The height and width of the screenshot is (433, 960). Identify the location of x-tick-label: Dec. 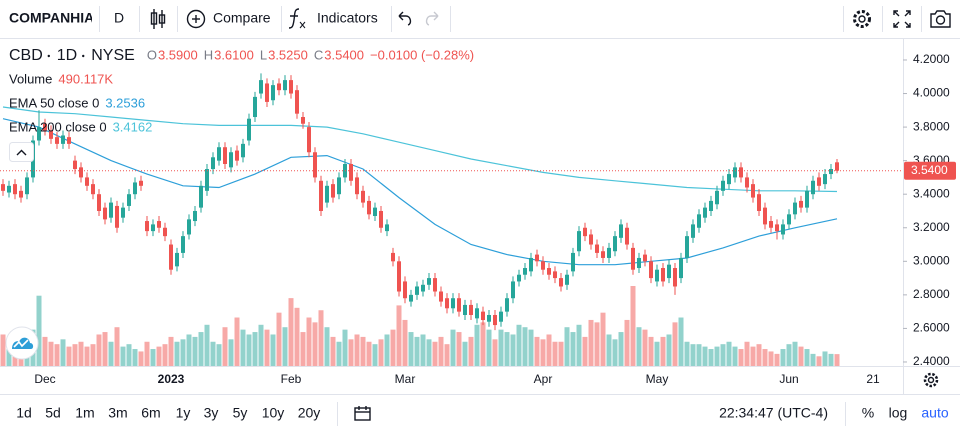
(44, 379).